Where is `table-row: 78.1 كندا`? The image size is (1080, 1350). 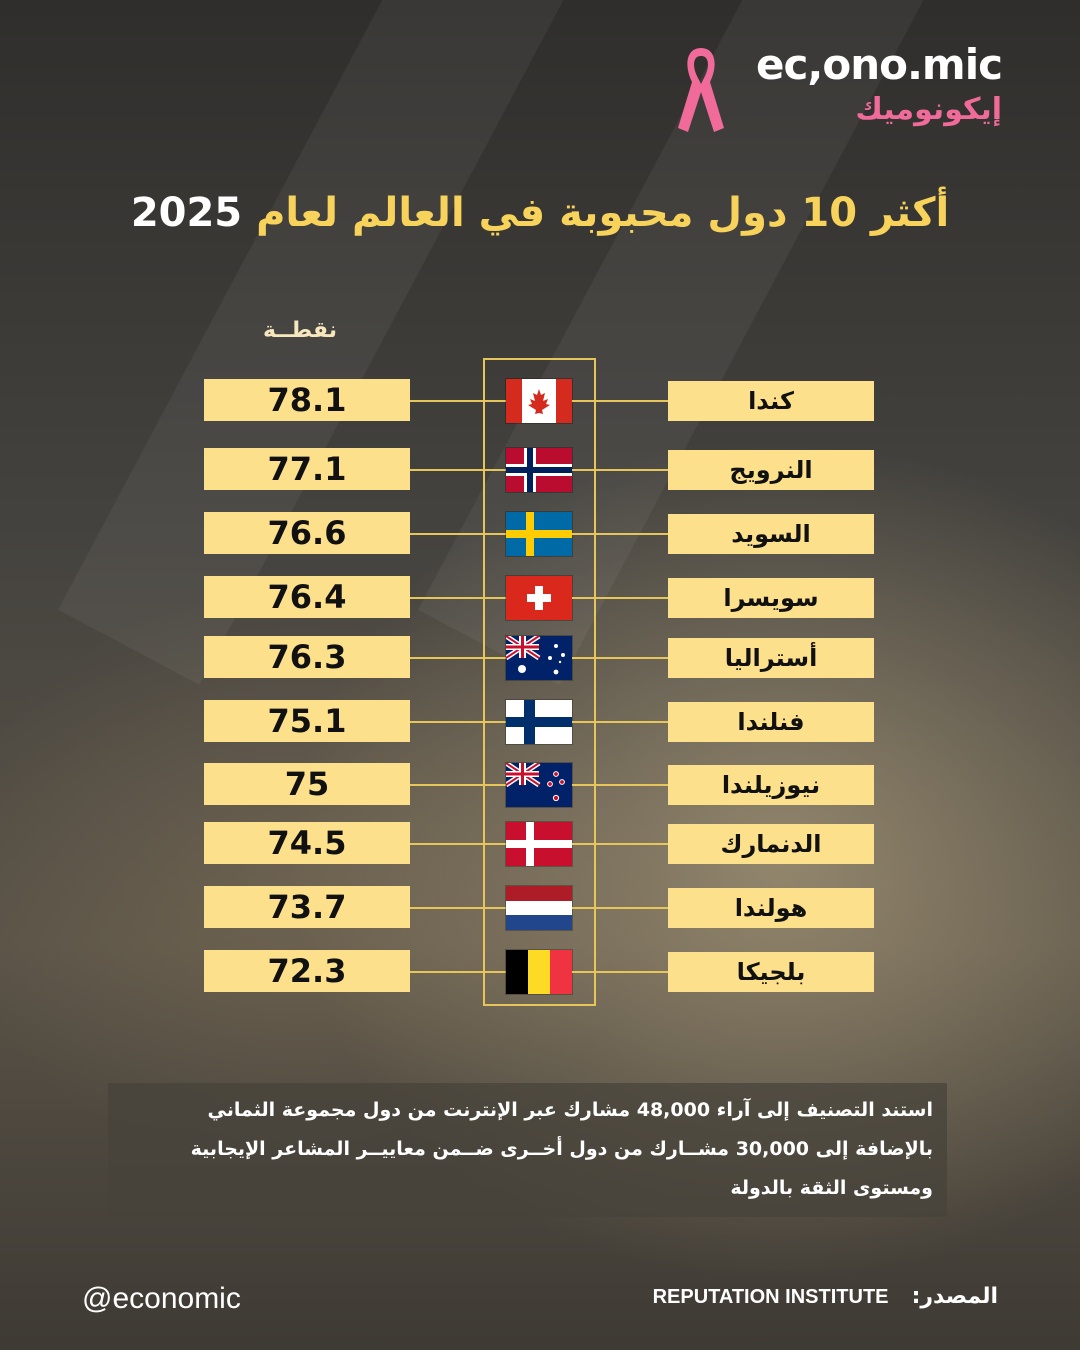 table-row: 78.1 كندا is located at coordinates (540, 401).